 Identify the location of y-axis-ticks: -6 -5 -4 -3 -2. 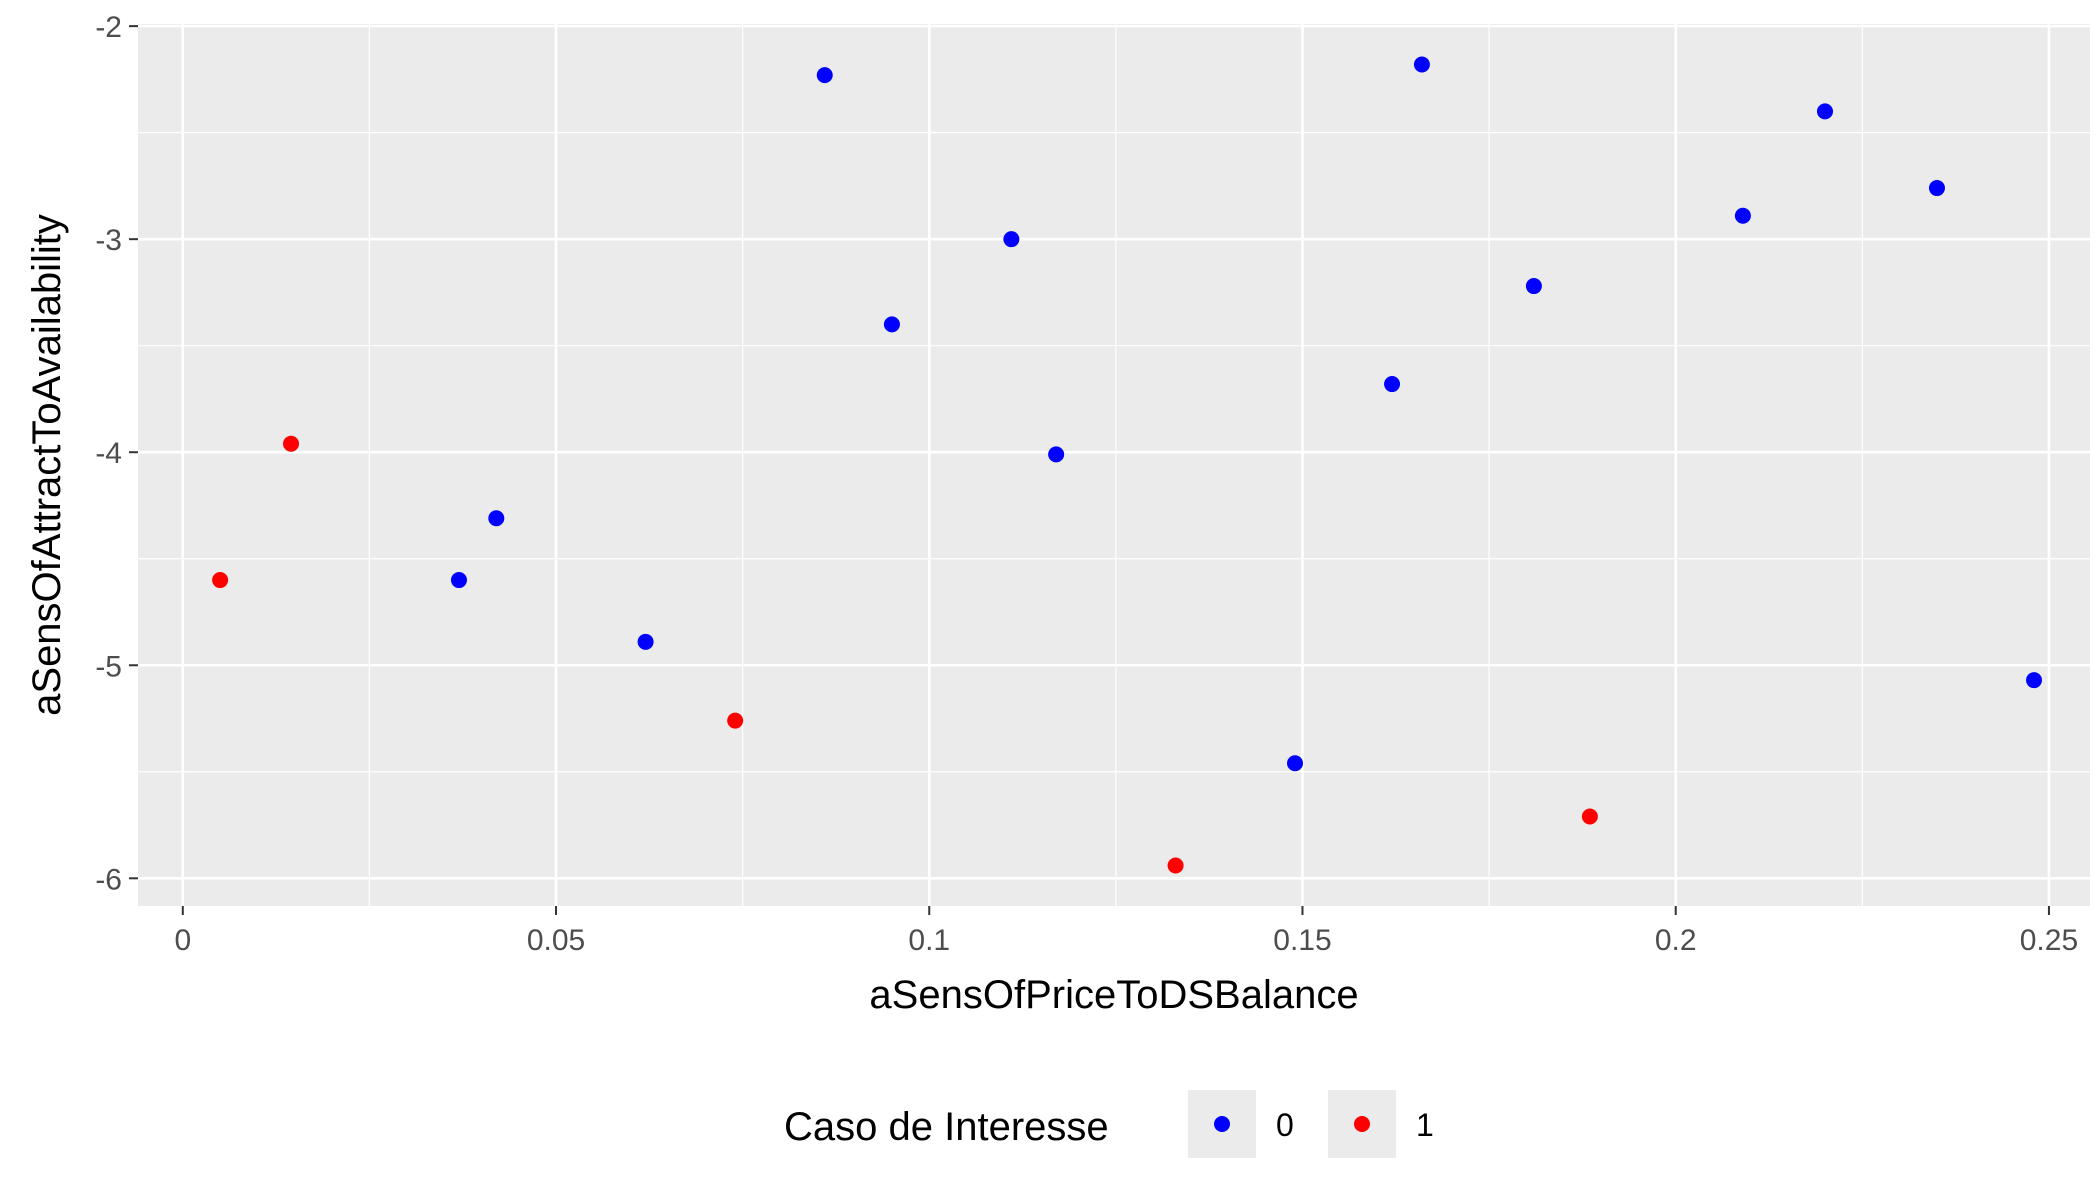
(116, 453).